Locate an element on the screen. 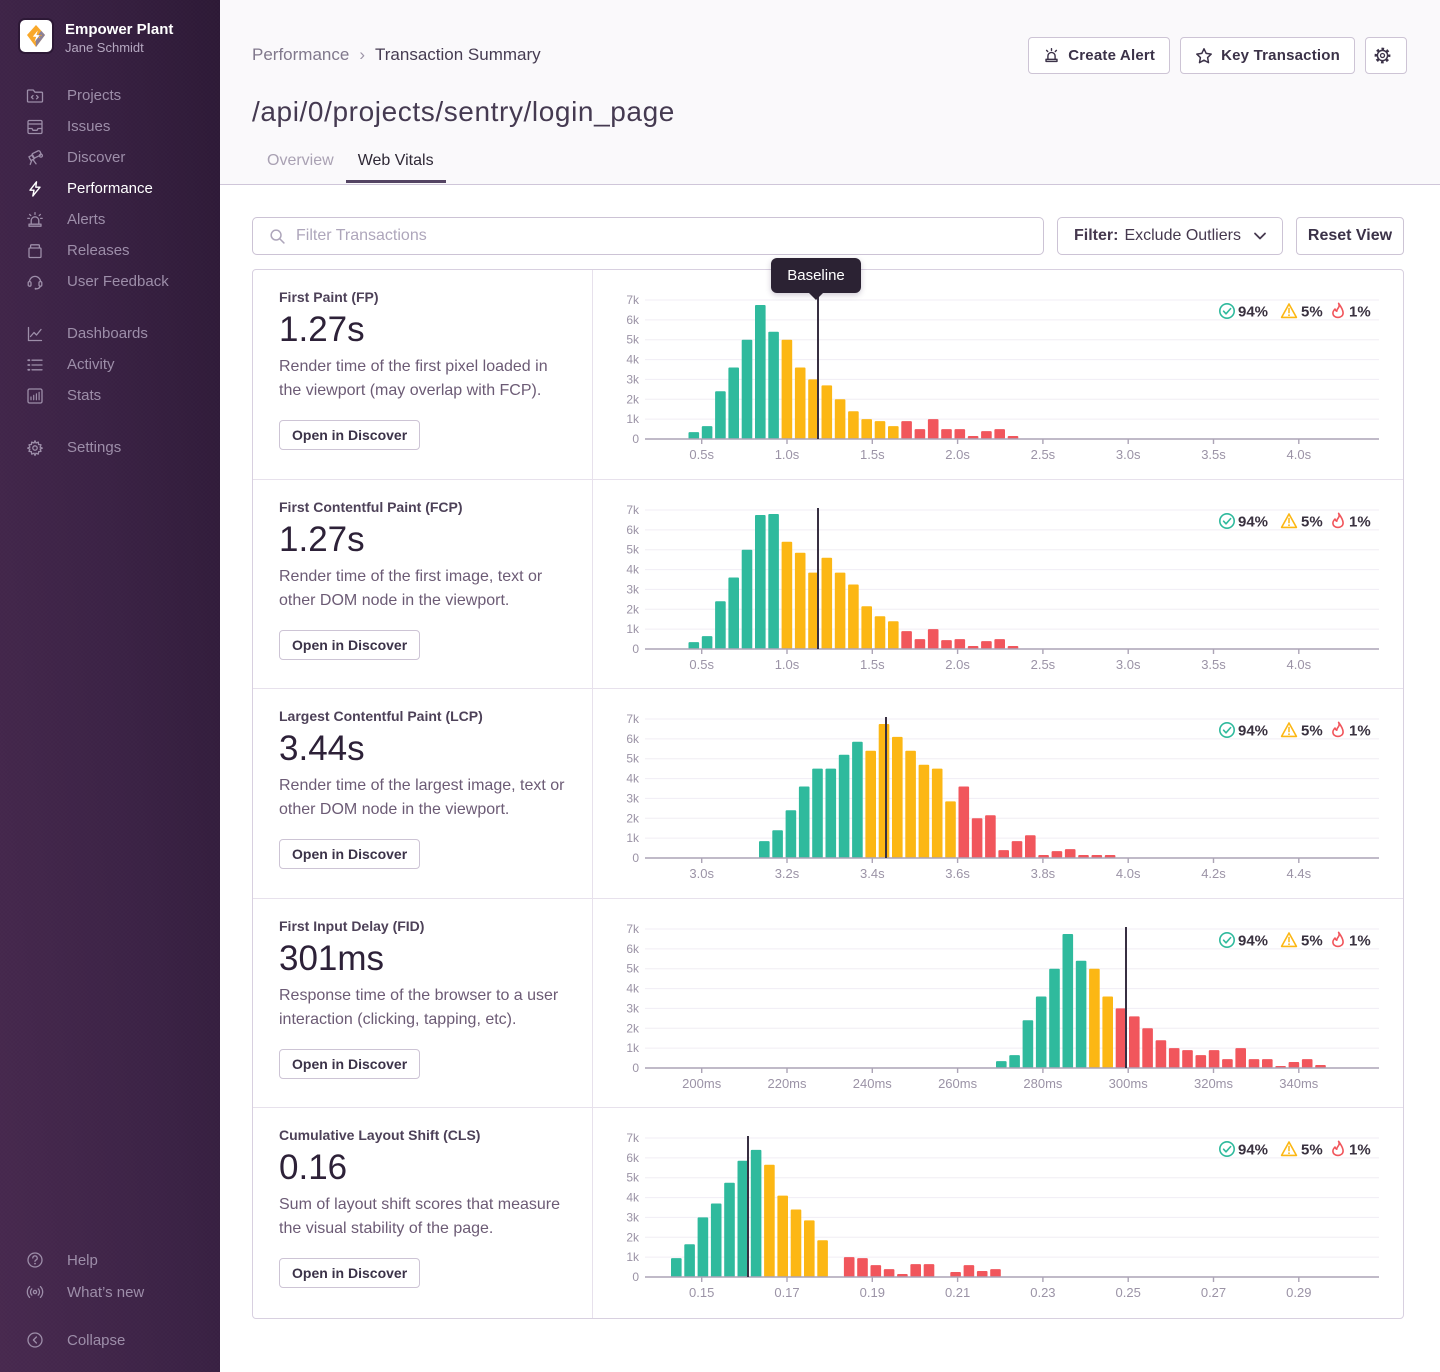 Image resolution: width=1440 pixels, height=1372 pixels. svg-text: 3.4s is located at coordinates (872, 873).